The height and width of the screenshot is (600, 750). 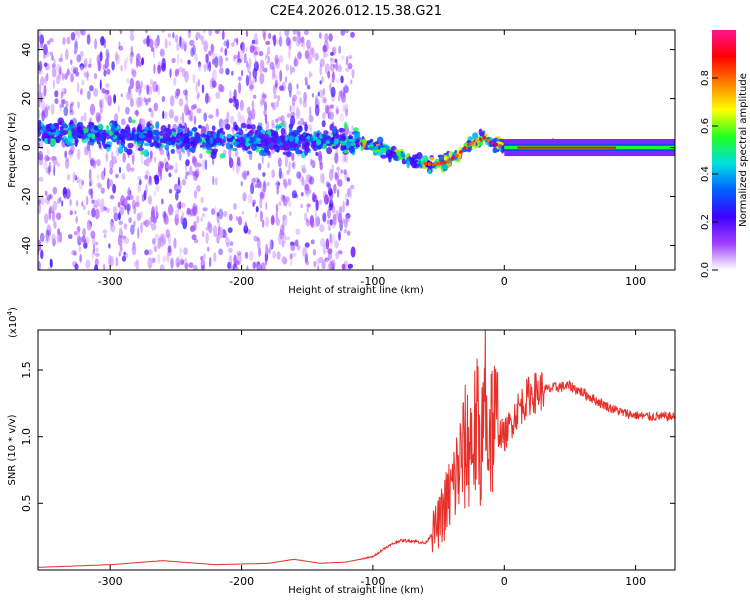 I want to click on ridge-peak, so click(x=449, y=160).